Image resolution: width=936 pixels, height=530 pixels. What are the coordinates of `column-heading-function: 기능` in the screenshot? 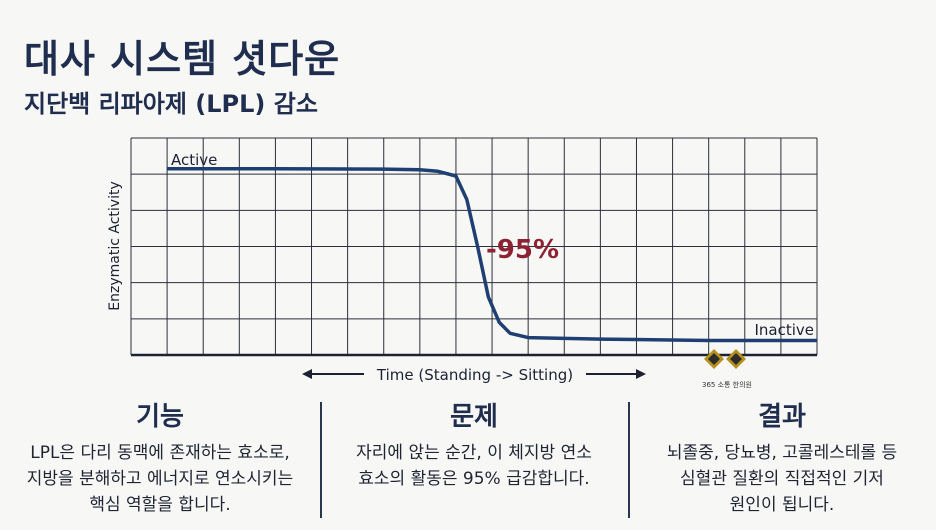 It's located at (160, 417).